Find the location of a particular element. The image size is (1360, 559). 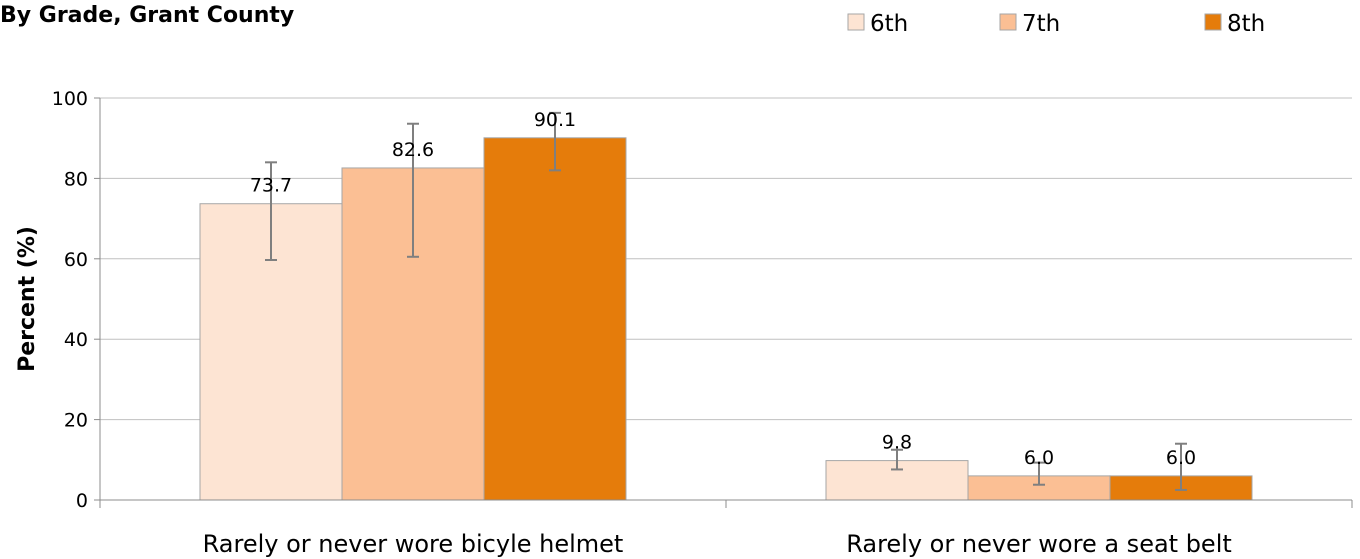

y-tick-label: 60 is located at coordinates (76, 260).